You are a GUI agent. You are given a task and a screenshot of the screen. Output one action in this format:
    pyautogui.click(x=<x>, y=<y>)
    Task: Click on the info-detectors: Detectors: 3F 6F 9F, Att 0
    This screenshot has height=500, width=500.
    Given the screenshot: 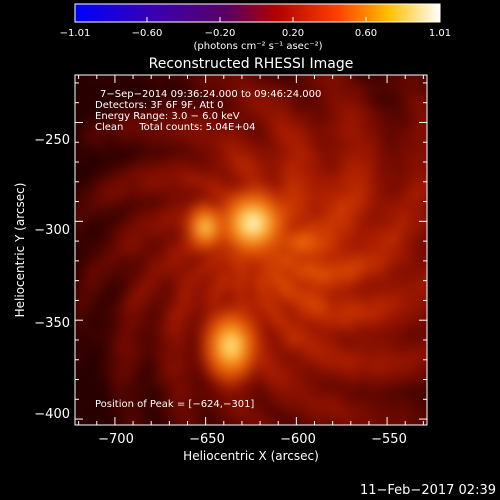 What is the action you would take?
    pyautogui.click(x=159, y=105)
    